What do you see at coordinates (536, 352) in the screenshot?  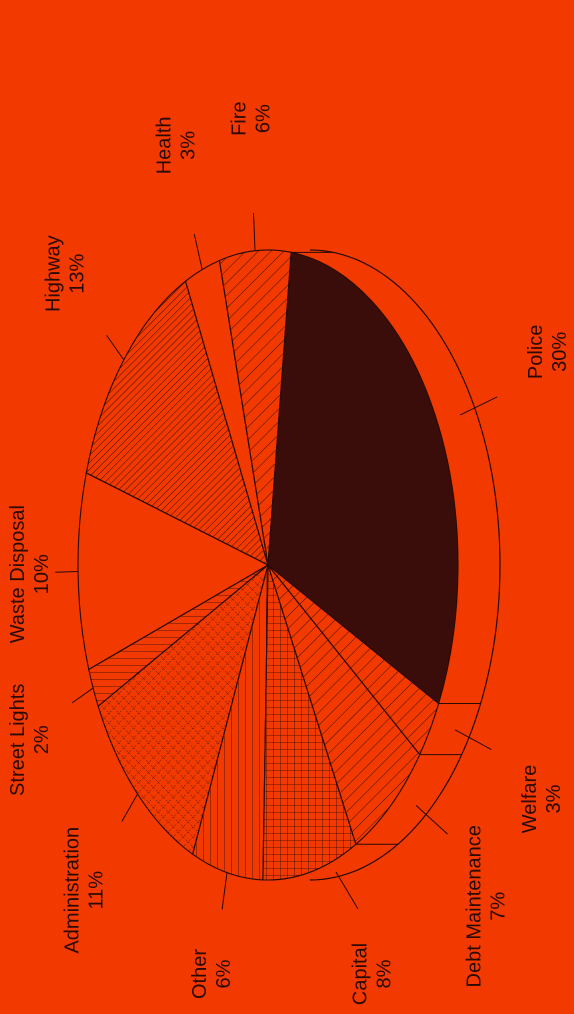 I see `slice-name-label: Police` at bounding box center [536, 352].